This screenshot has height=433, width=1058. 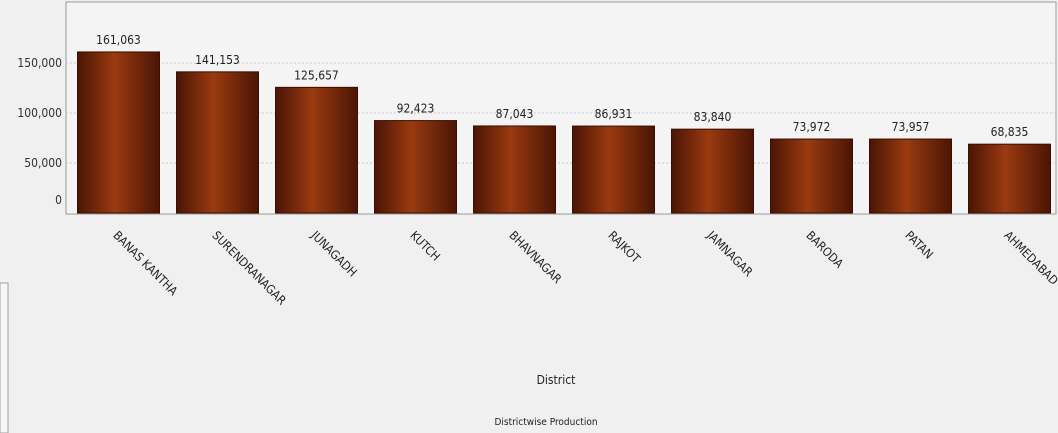 I want to click on x-tick-label: RAJKOT, so click(x=624, y=247).